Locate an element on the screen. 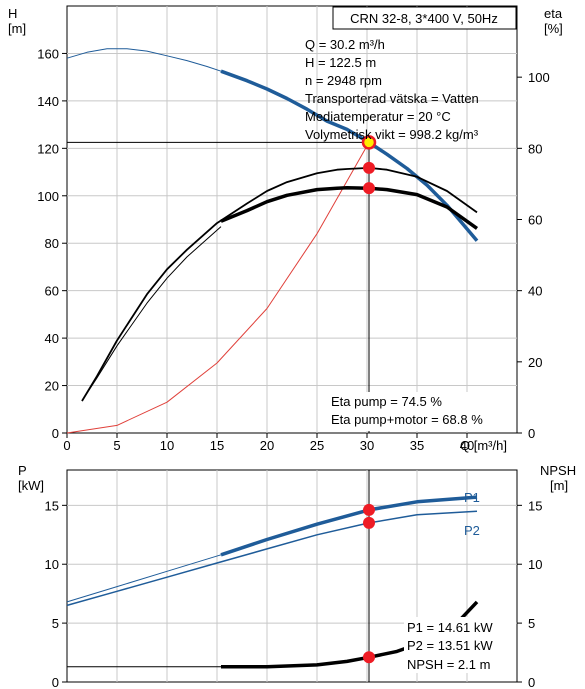 This screenshot has width=585, height=689. y-right-label-bottom-1: NPSH is located at coordinates (558, 470).